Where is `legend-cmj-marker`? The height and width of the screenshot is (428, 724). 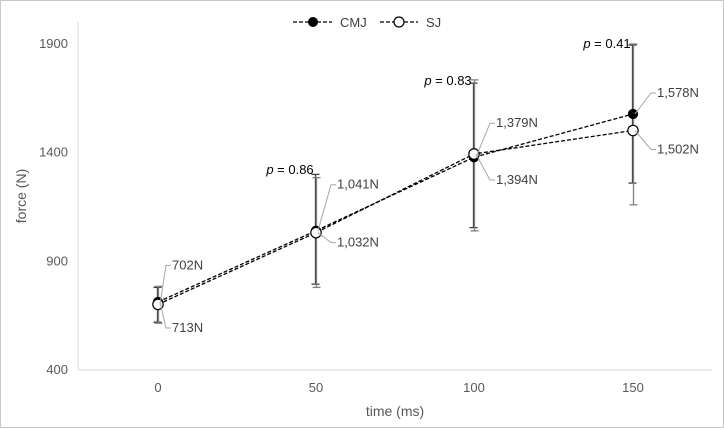 legend-cmj-marker is located at coordinates (313, 22).